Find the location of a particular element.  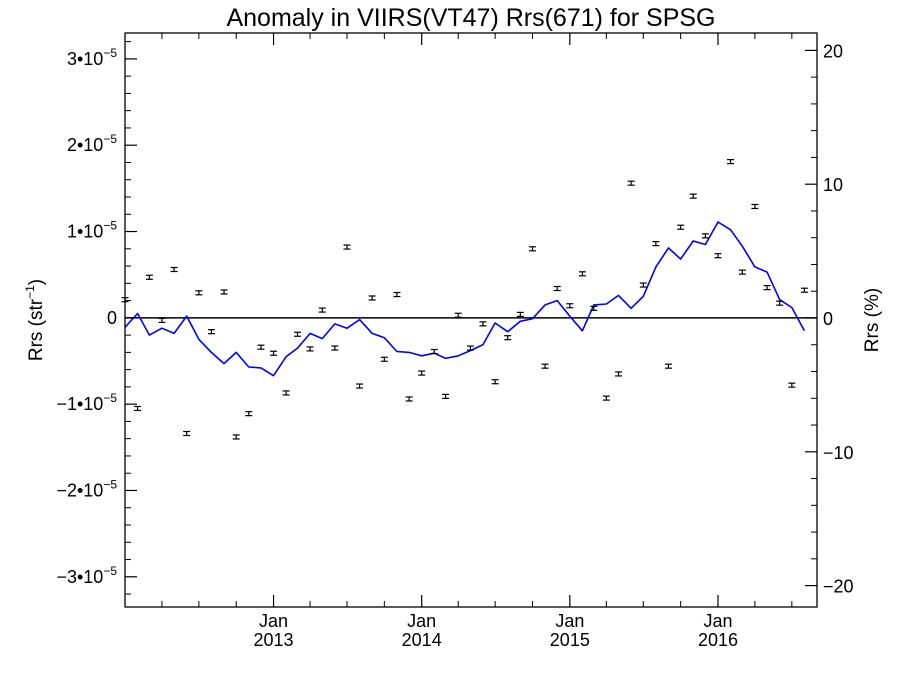

right-tick-label: −10 is located at coordinates (838, 453).